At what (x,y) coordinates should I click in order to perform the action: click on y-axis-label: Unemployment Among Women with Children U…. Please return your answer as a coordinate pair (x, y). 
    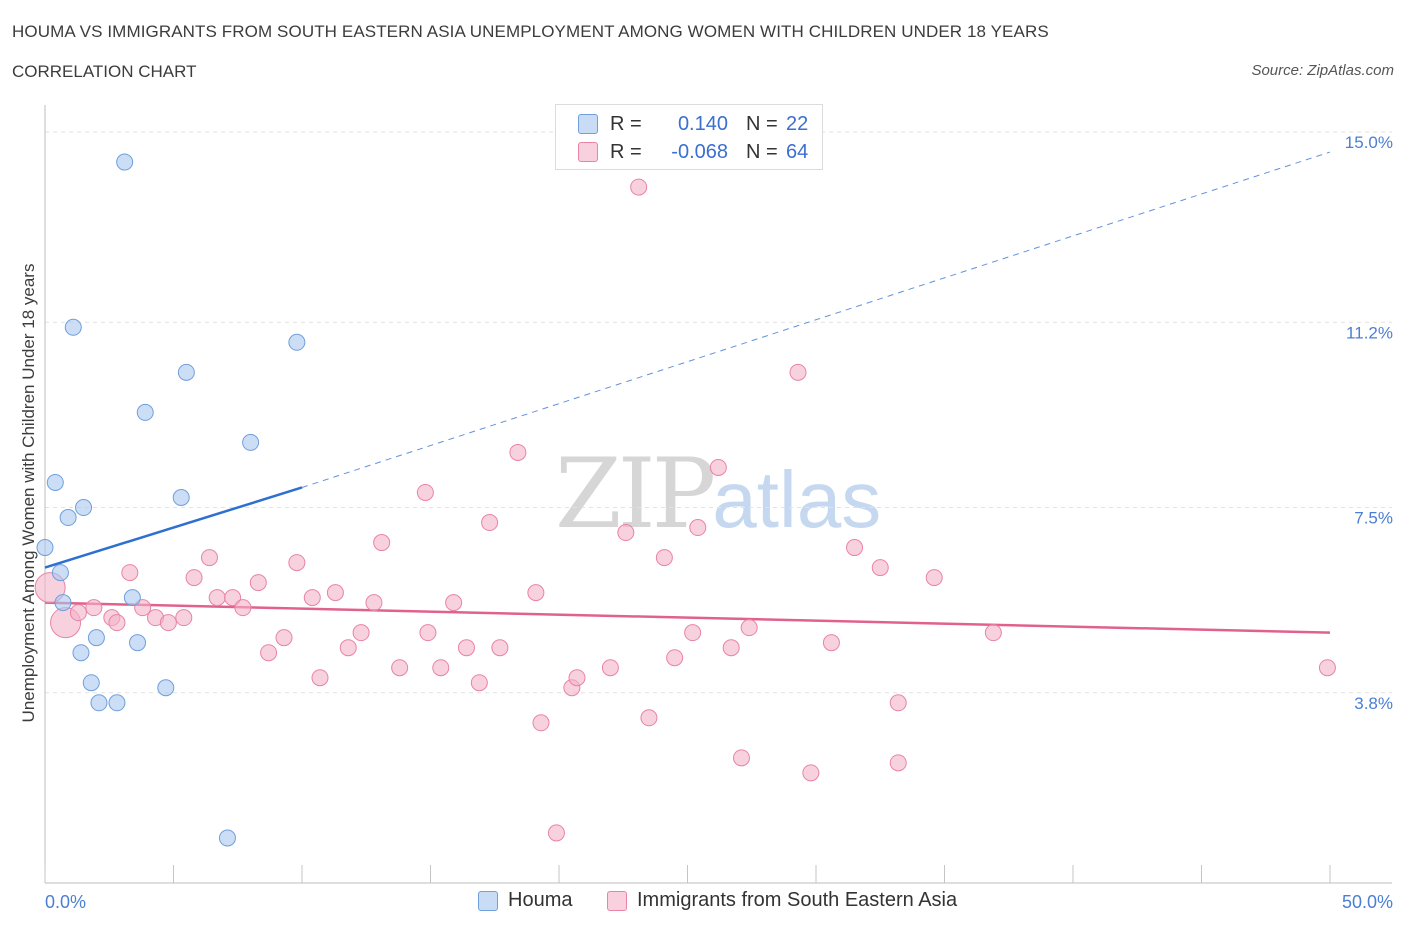
    Looking at the image, I should click on (28, 493).